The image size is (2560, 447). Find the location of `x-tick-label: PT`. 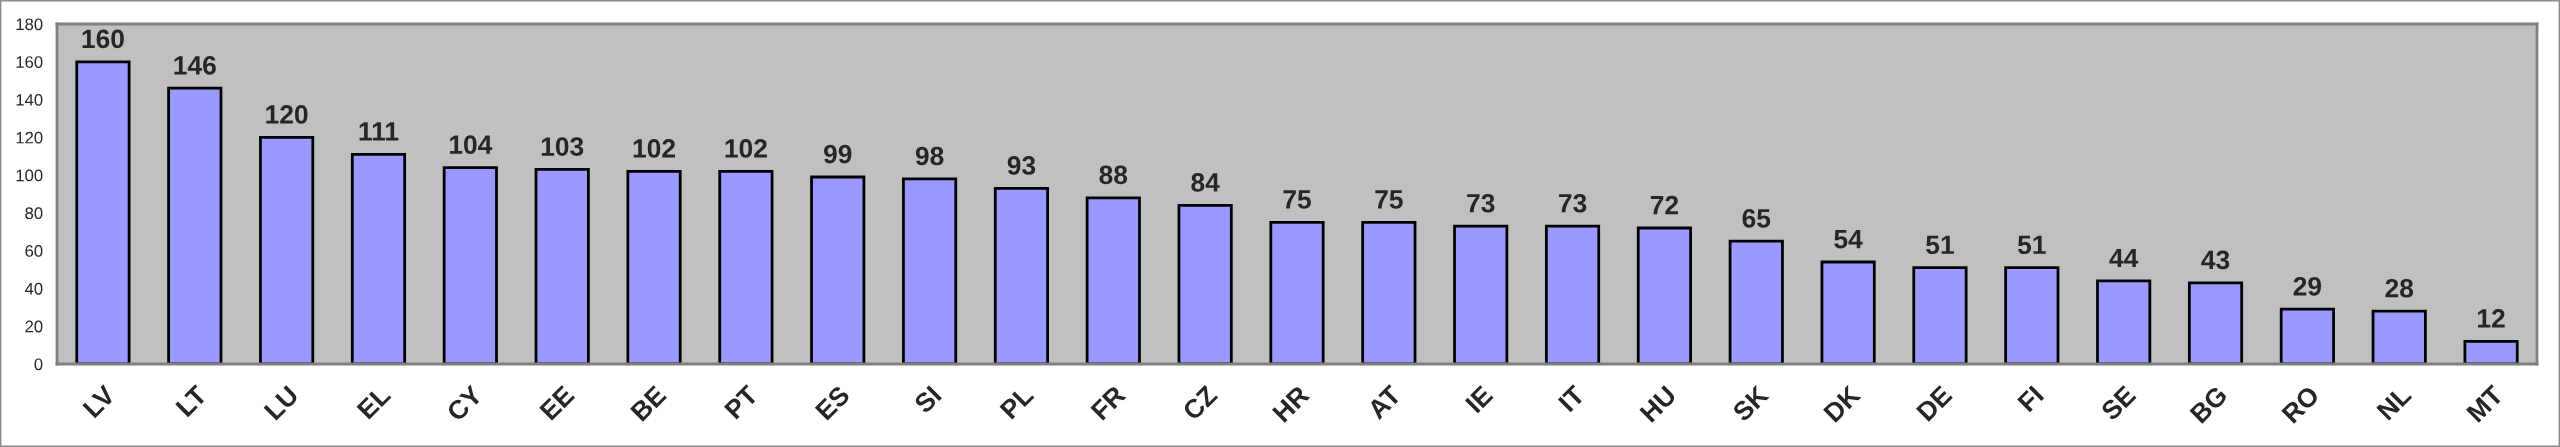

x-tick-label: PT is located at coordinates (741, 402).